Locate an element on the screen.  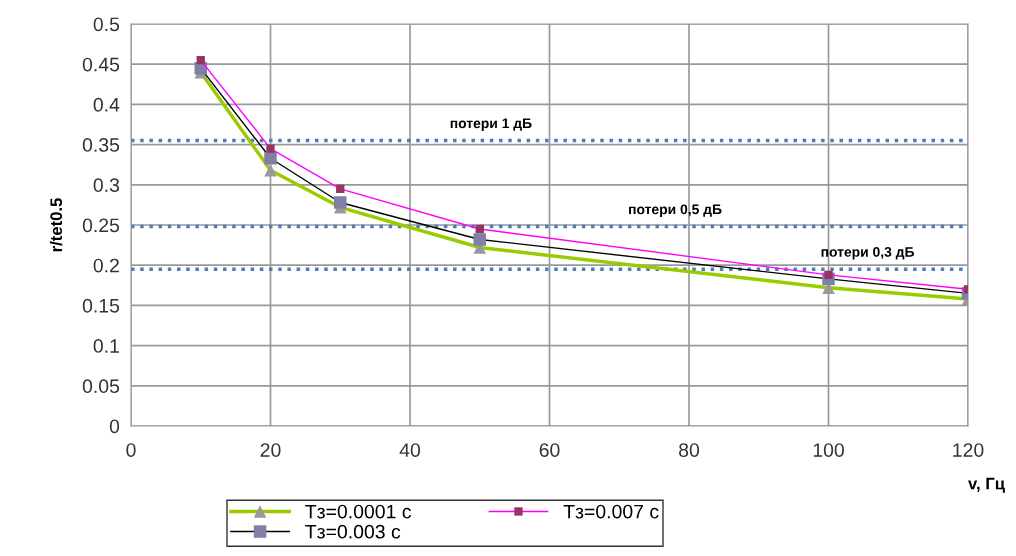
y-tick-label: 0.45 is located at coordinates (101, 64).